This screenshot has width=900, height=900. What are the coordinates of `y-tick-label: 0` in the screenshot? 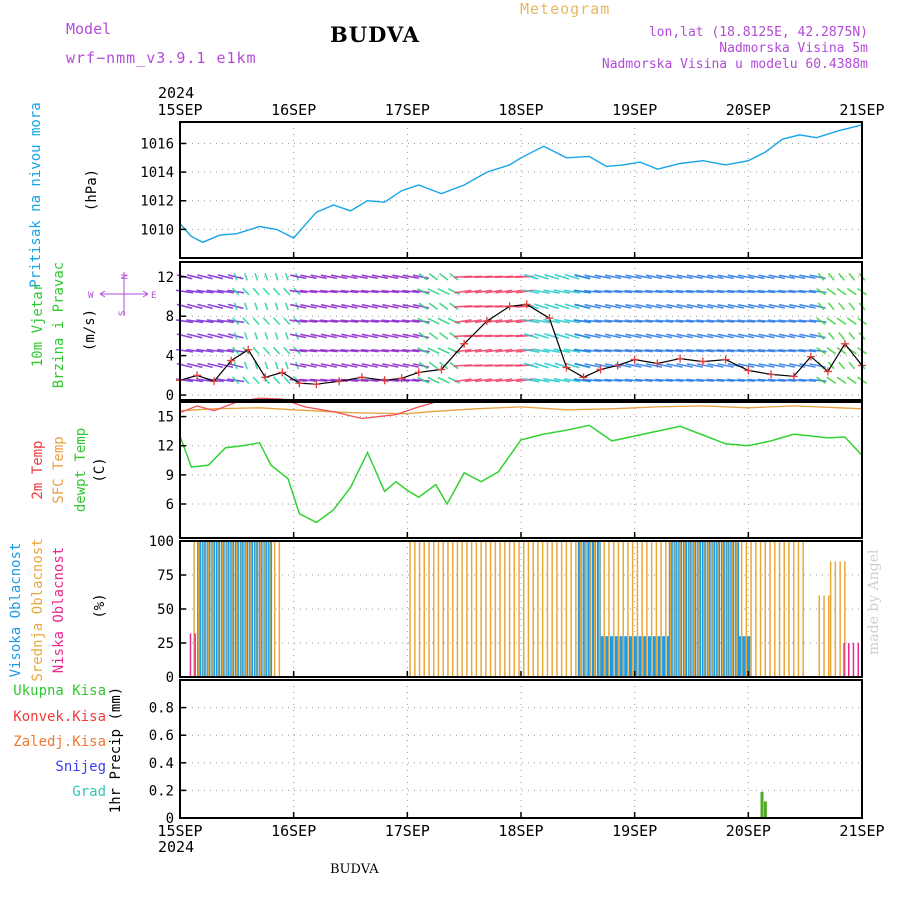 It's located at (170, 678).